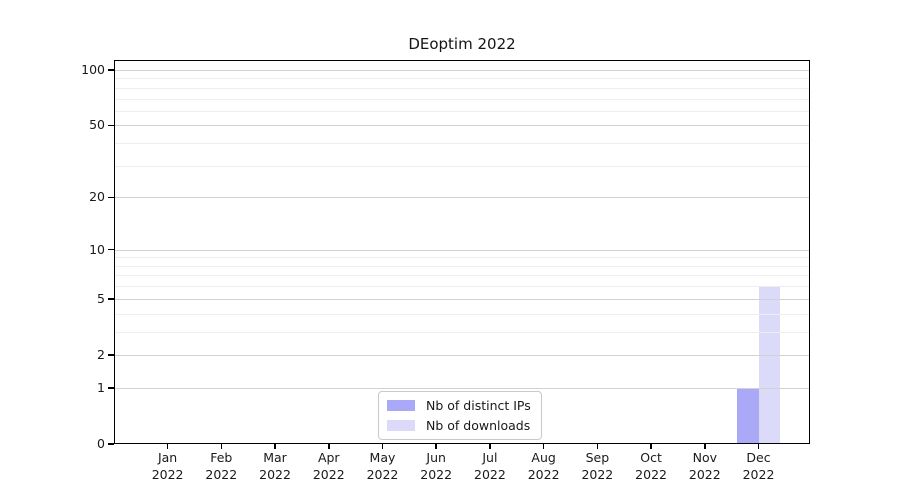  Describe the element at coordinates (758, 457) in the screenshot. I see `month-label: Dec` at that location.